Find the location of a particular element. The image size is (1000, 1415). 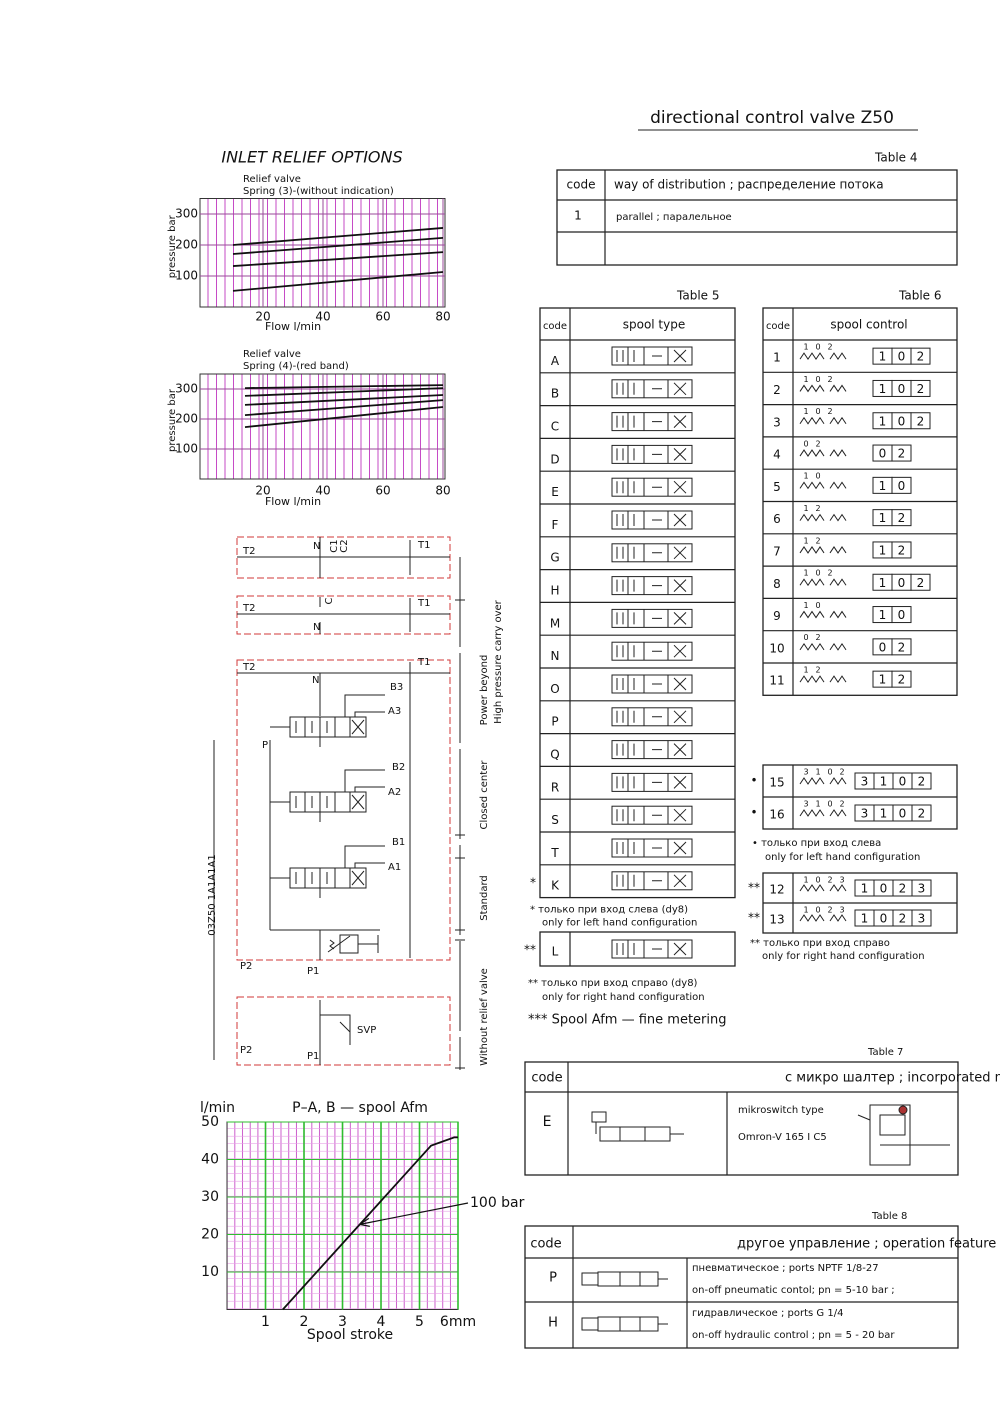

section-label: High pressure carry over is located at coordinates (498, 661).